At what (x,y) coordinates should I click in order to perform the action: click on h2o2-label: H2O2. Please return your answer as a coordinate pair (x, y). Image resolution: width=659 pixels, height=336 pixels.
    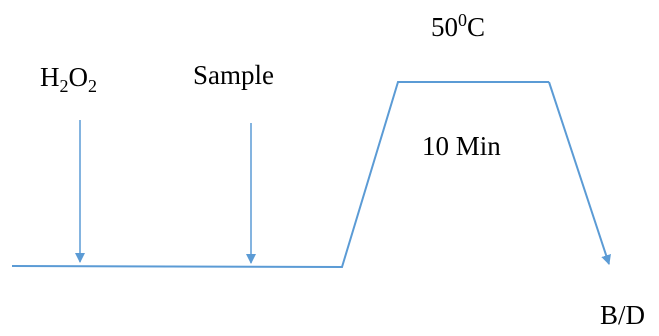
    Looking at the image, I should click on (68, 79).